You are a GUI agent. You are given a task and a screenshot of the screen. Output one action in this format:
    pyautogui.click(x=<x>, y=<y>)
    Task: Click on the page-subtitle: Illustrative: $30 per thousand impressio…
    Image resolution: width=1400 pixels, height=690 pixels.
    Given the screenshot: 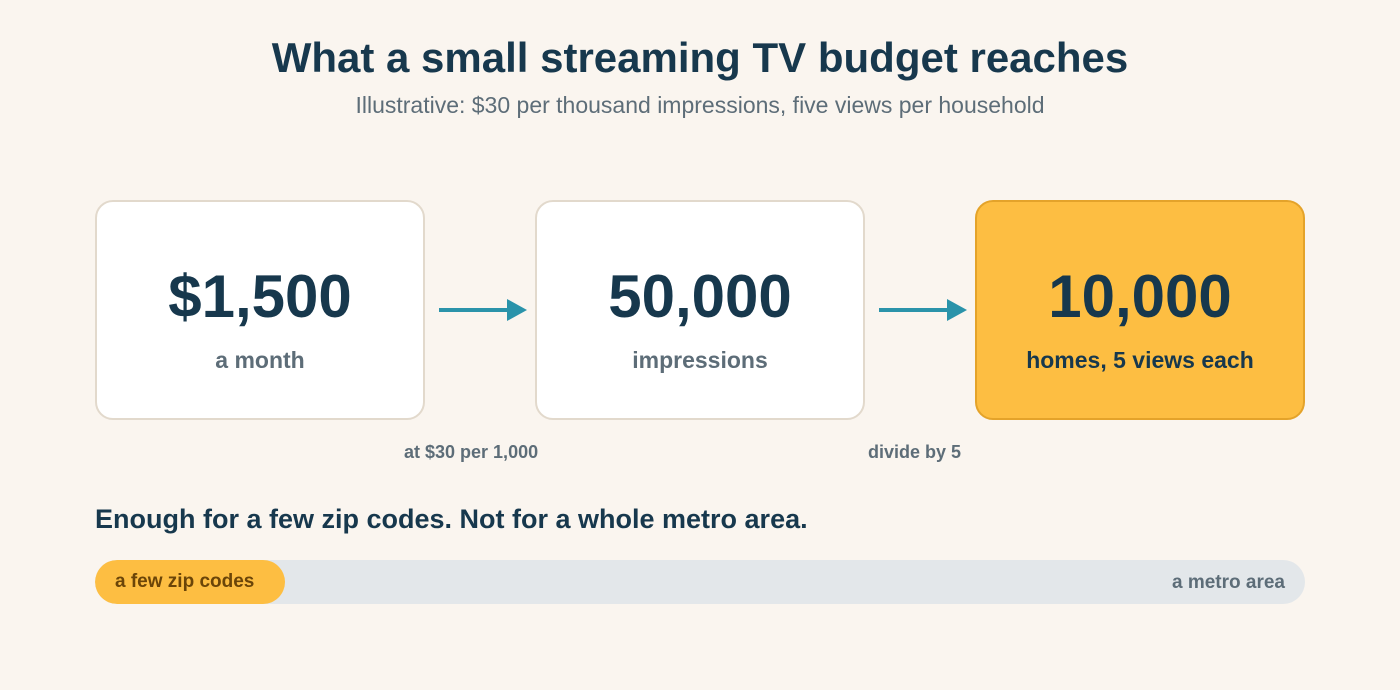 What is the action you would take?
    pyautogui.click(x=700, y=105)
    